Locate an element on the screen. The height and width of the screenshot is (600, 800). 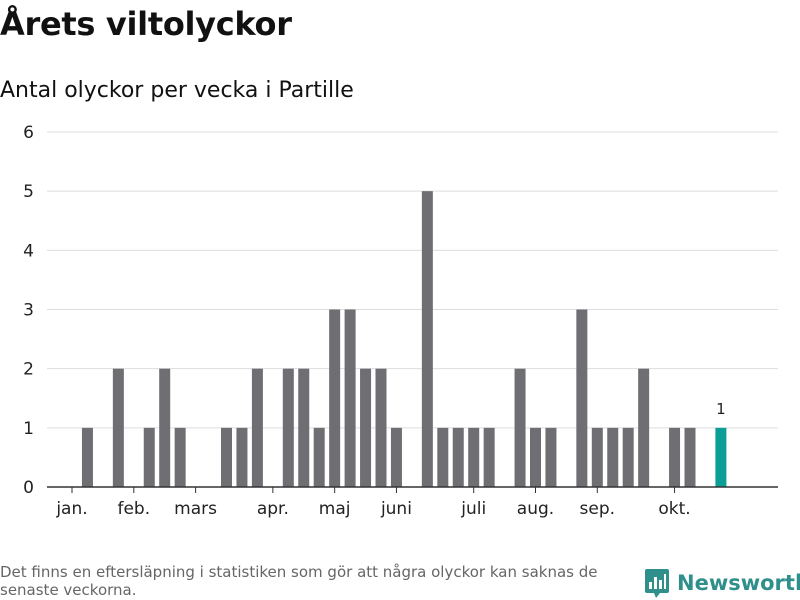
x-tick-label: sep. is located at coordinates (598, 509).